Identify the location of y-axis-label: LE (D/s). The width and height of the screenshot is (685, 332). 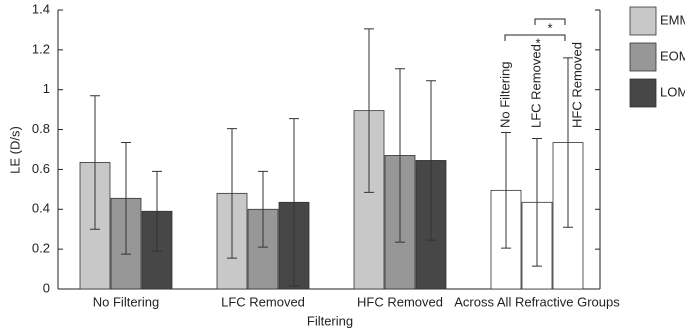
(14, 150).